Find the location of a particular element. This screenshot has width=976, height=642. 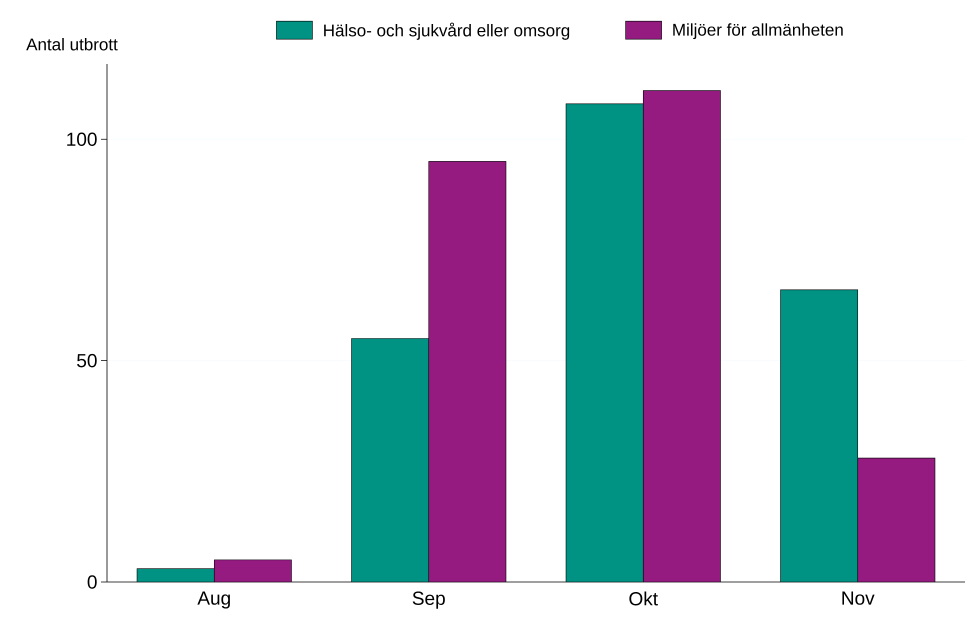

x-tick-label: Aug is located at coordinates (213, 600).